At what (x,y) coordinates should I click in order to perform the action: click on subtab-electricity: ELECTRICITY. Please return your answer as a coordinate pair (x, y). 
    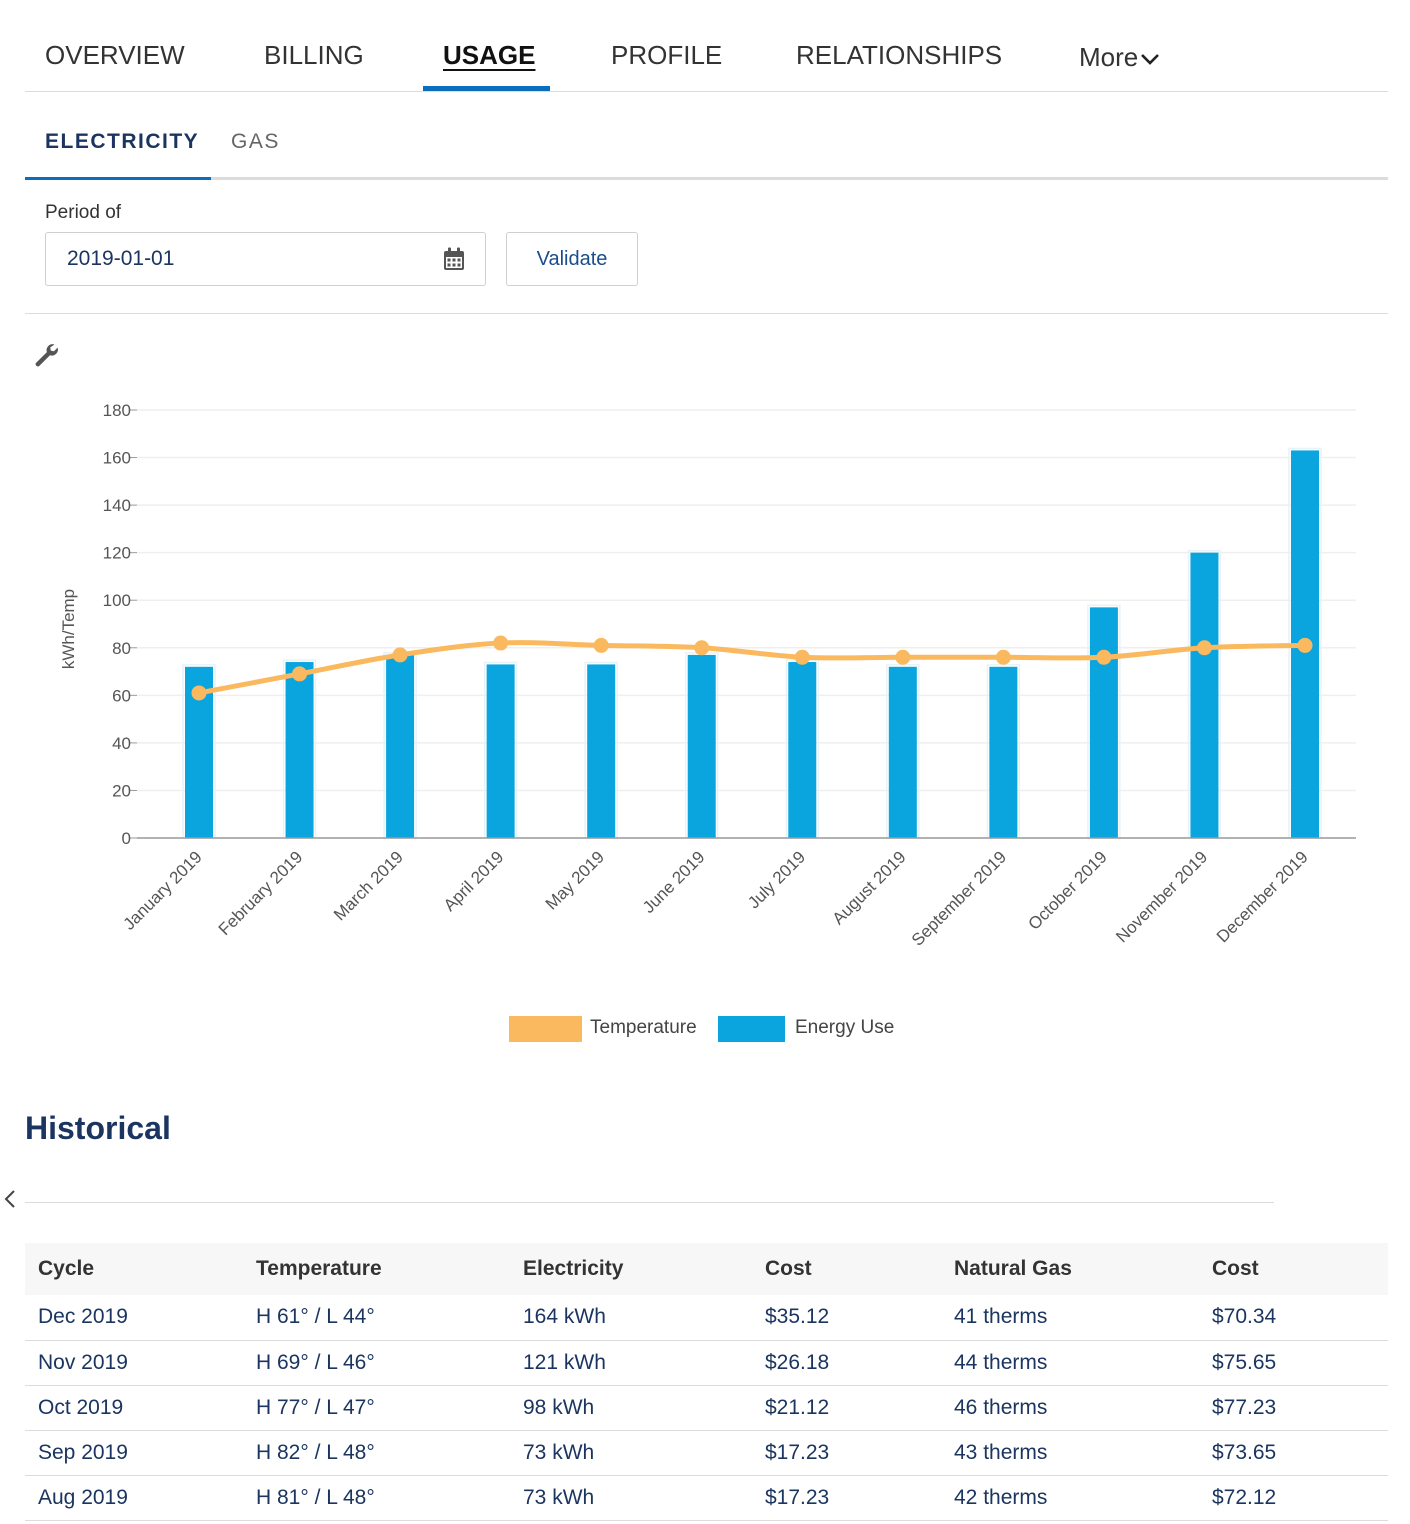
    Looking at the image, I should click on (122, 141).